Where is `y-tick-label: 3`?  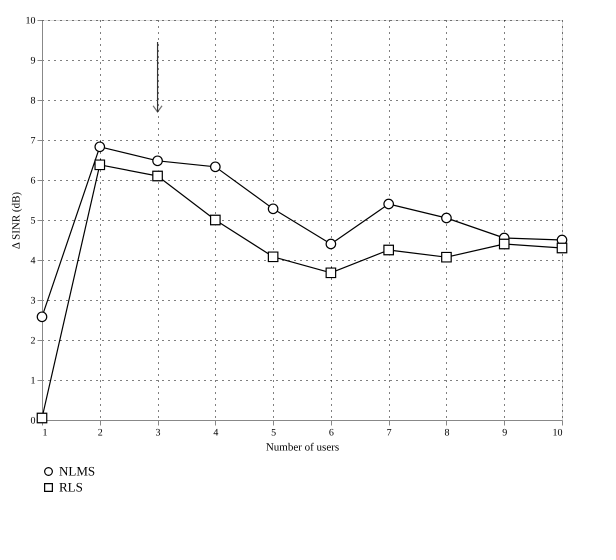 y-tick-label: 3 is located at coordinates (33, 301).